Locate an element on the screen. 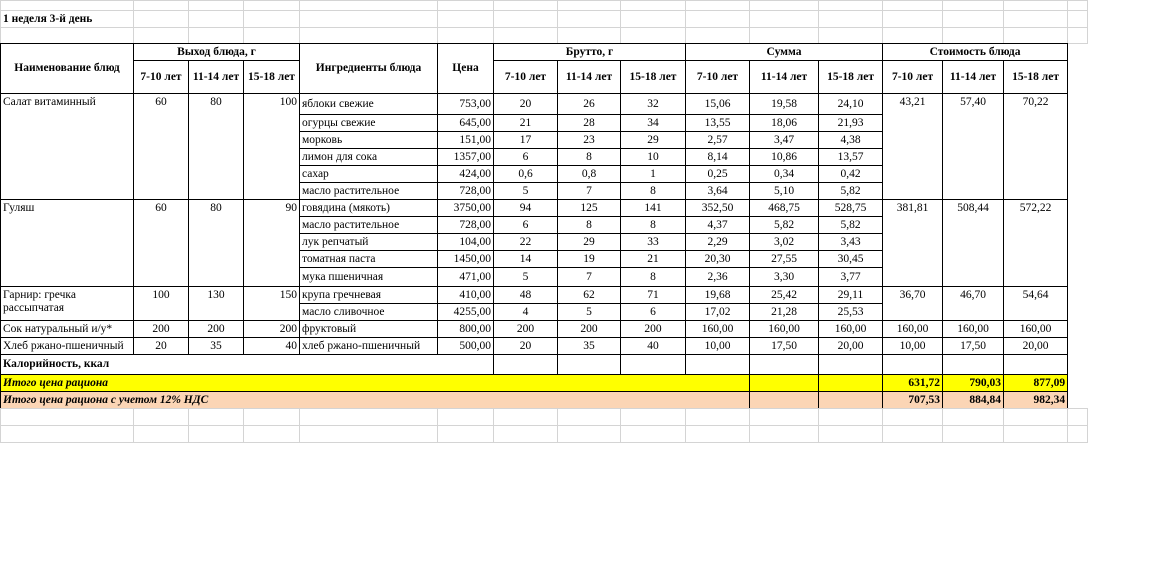 This screenshot has width=1156, height=577. brutto-value: 200 is located at coordinates (525, 329).